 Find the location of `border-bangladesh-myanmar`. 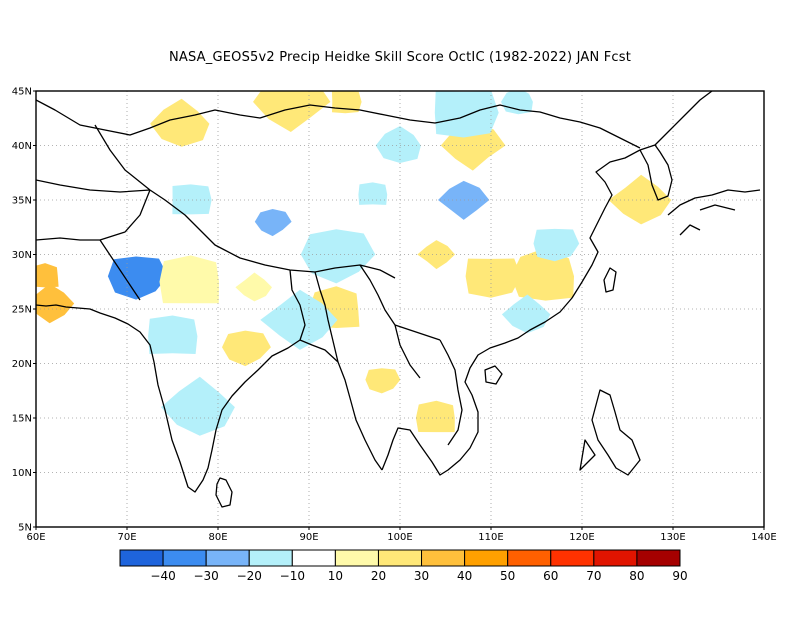

border-bangladesh-myanmar is located at coordinates (376, 355).